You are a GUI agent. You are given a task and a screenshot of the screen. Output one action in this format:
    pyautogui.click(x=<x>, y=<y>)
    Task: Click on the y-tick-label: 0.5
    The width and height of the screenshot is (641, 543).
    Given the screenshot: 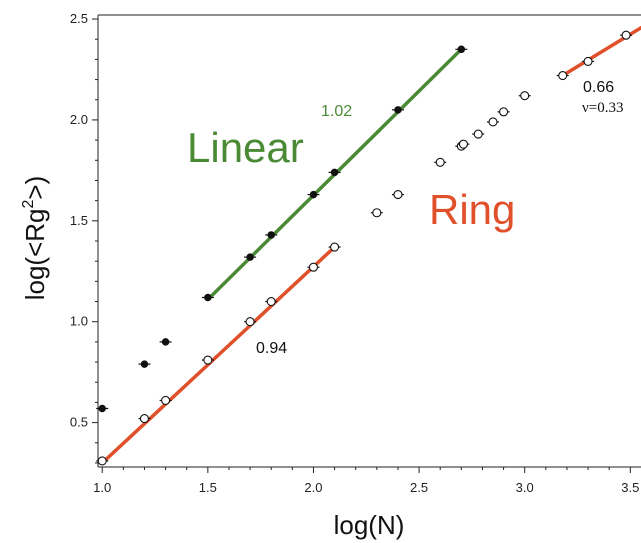 What is the action you would take?
    pyautogui.click(x=79, y=422)
    